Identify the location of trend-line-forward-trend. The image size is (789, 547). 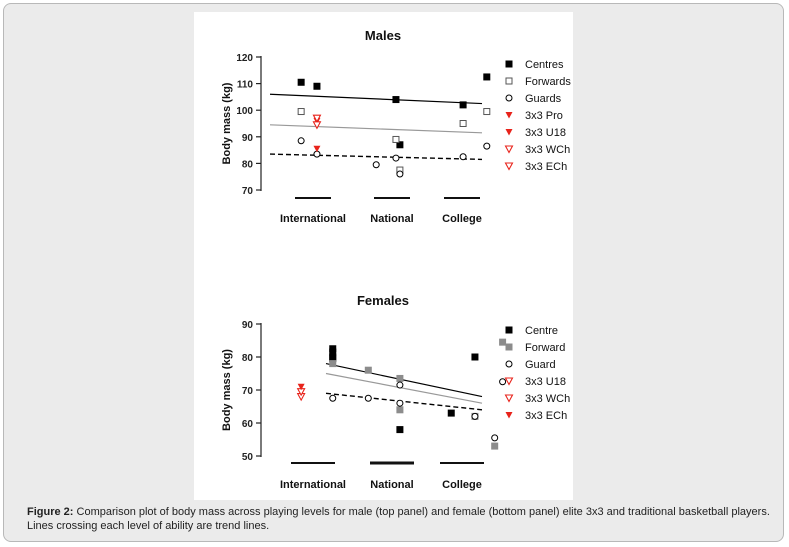
(404, 388).